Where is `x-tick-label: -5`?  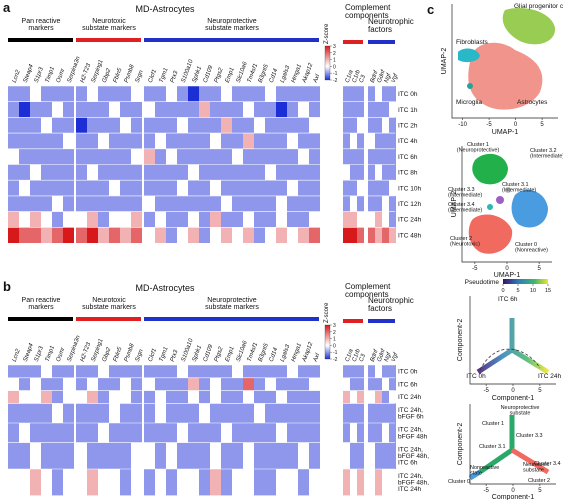
x-tick-label: -5 is located at coordinates (489, 125).